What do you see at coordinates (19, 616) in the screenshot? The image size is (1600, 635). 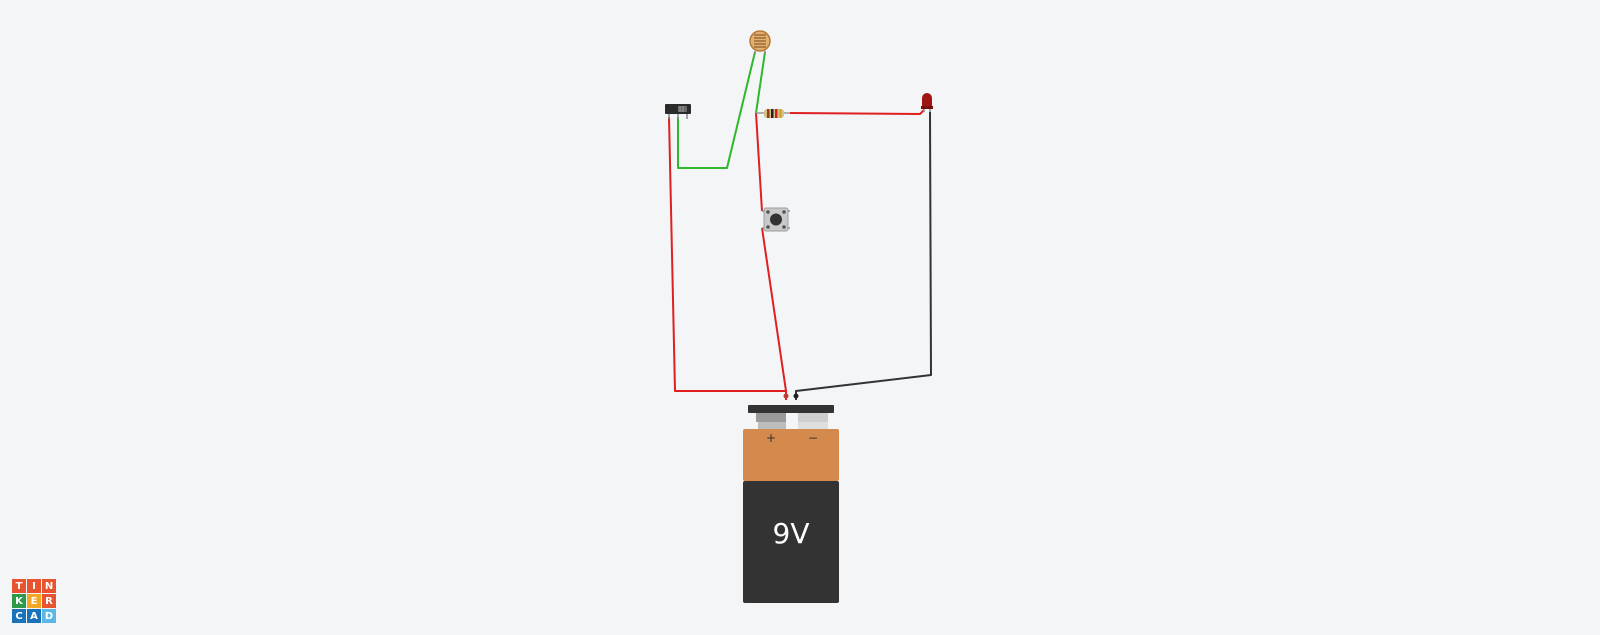 I see `logo-letter: C` at bounding box center [19, 616].